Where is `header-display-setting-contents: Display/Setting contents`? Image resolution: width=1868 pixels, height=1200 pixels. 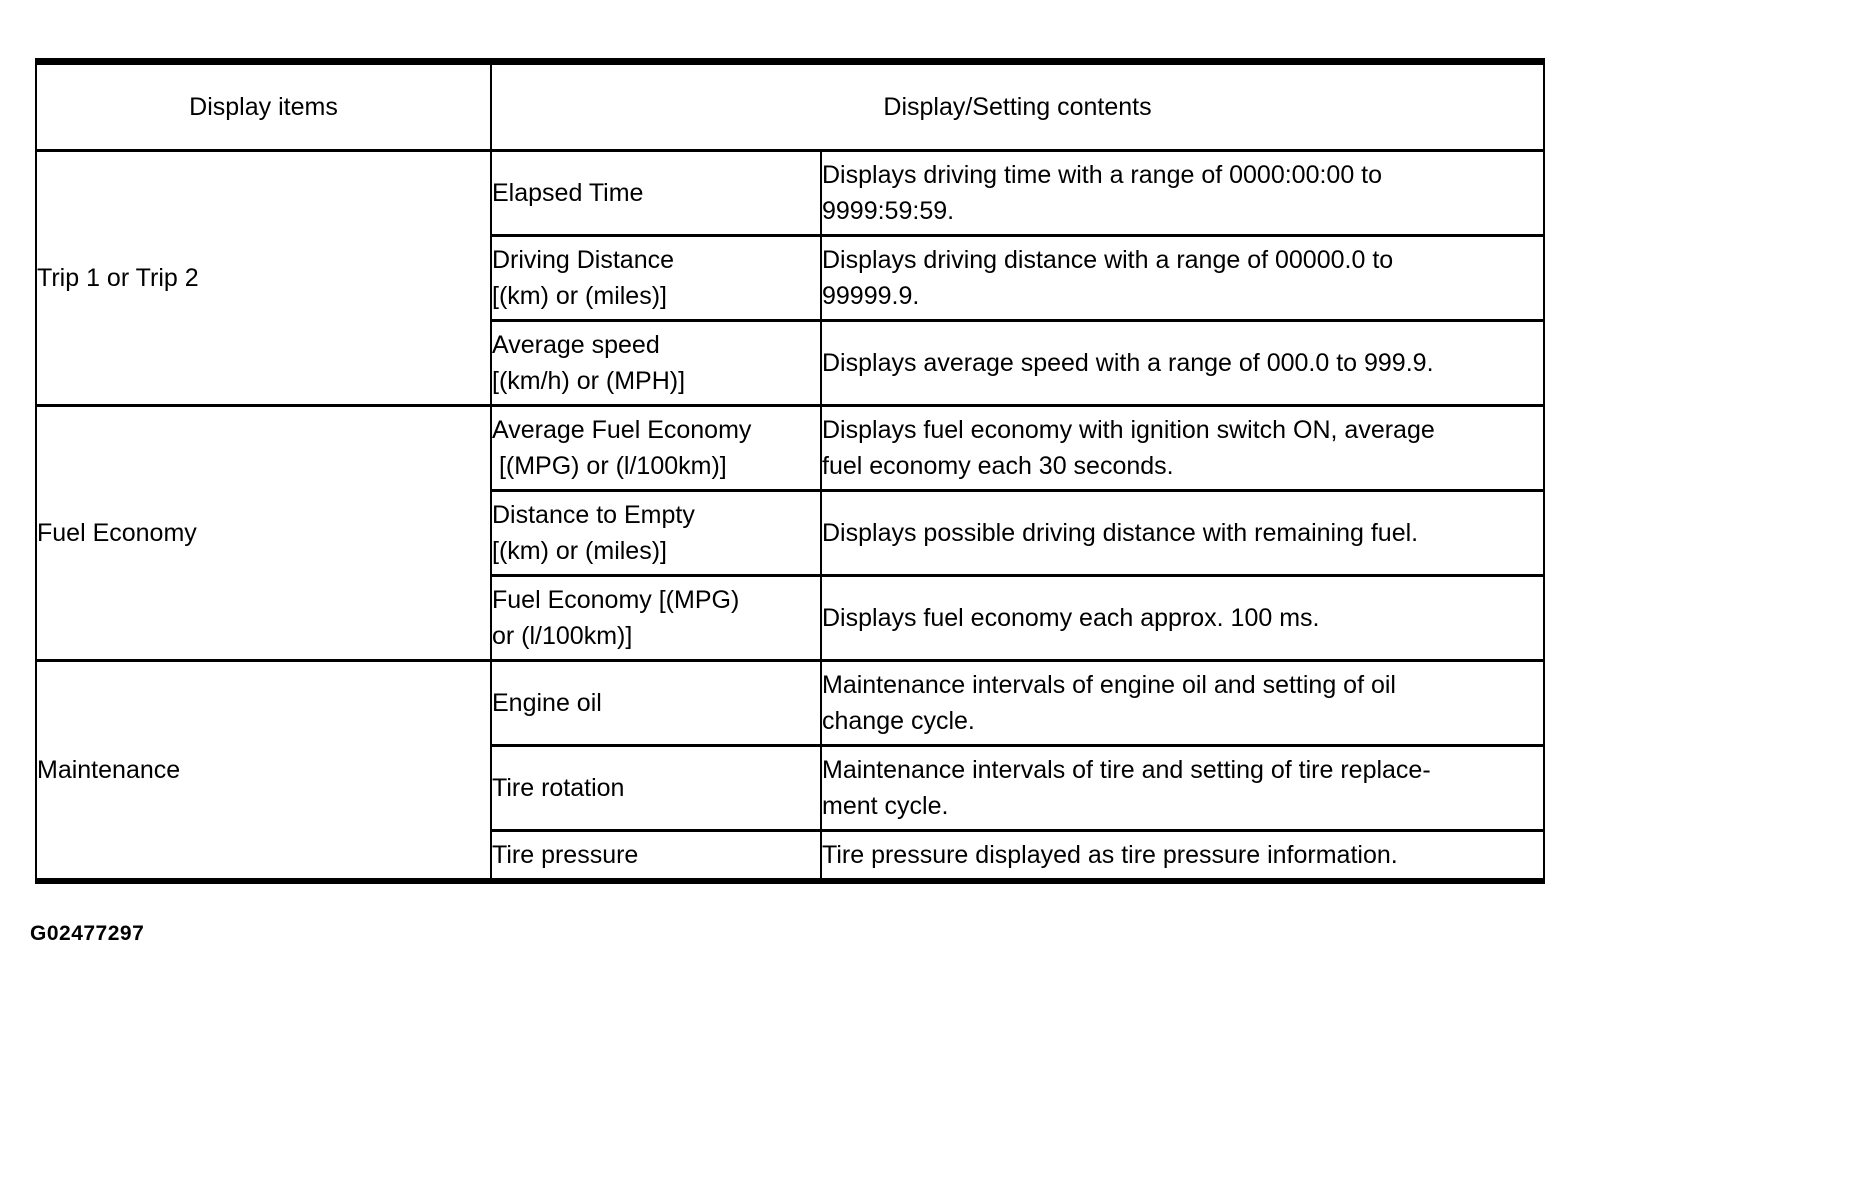 header-display-setting-contents: Display/Setting contents is located at coordinates (1017, 106).